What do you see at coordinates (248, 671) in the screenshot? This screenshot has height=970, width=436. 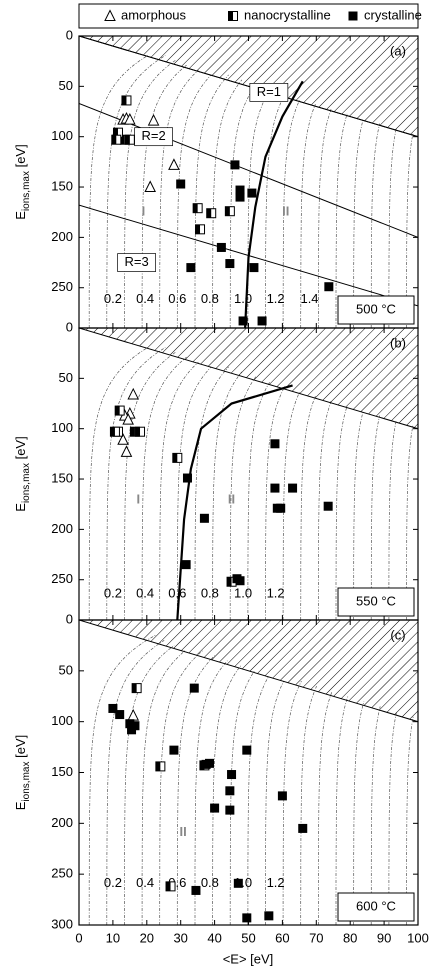 I see `hatched-region` at bounding box center [248, 671].